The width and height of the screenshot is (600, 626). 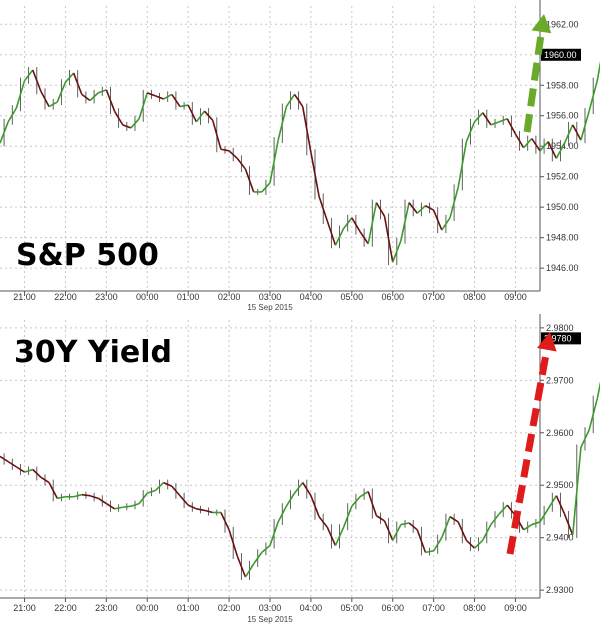 What do you see at coordinates (106, 608) in the screenshot?
I see `x-tick-label: 23:00` at bounding box center [106, 608].